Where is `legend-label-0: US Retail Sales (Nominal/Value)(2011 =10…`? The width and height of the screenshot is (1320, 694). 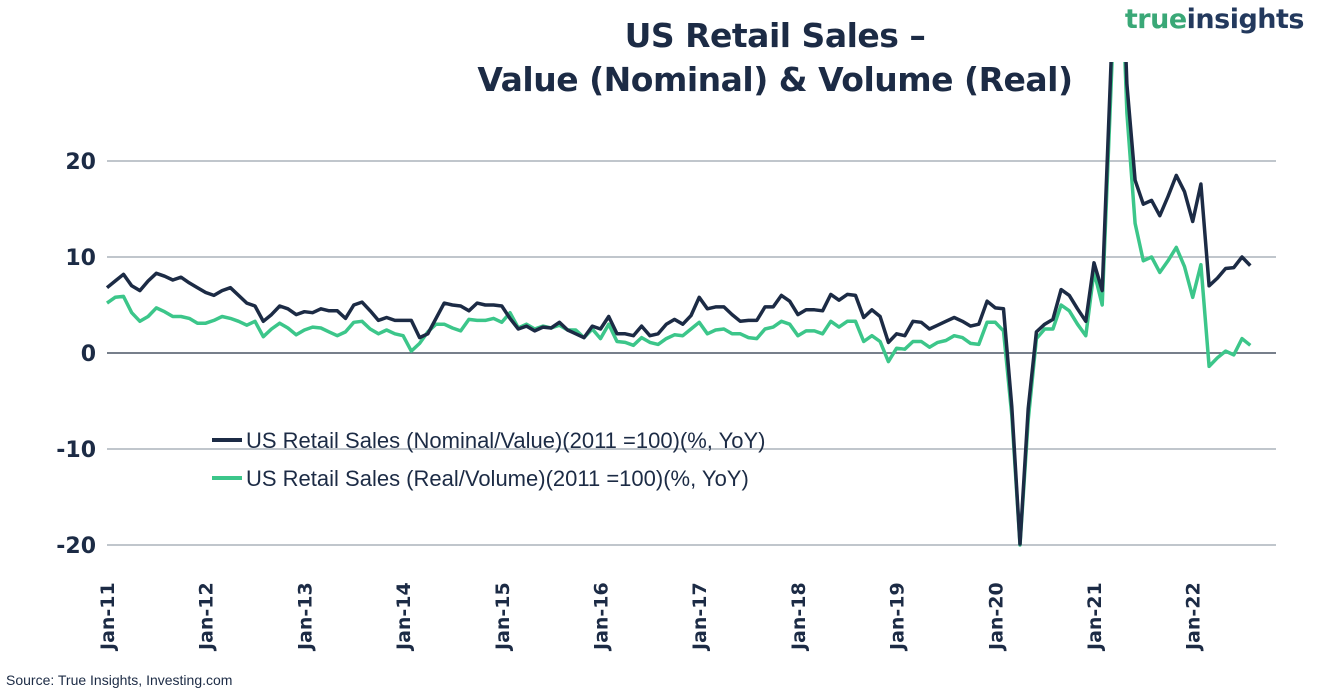
legend-label-0: US Retail Sales (Nominal/Value)(2011 =10… is located at coordinates (506, 440).